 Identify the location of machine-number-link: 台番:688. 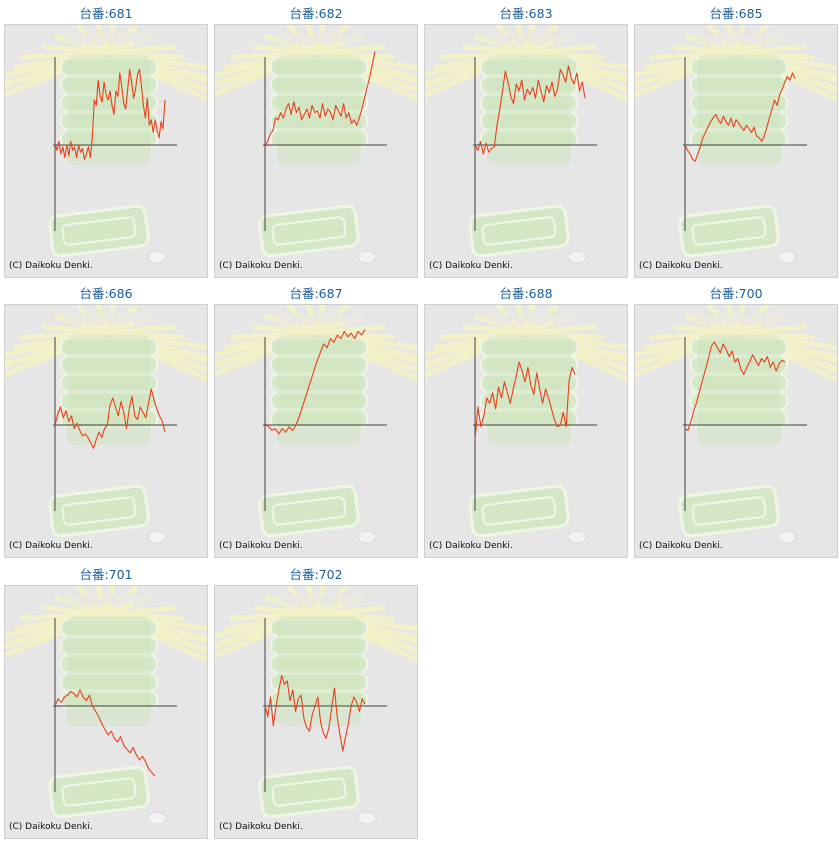
(526, 293).